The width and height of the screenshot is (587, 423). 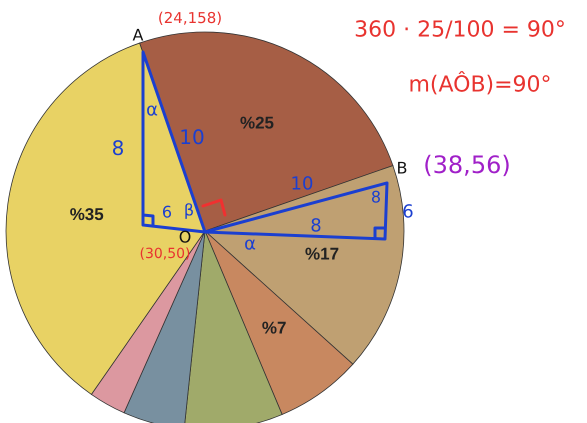 I want to click on data-label: %17, so click(x=322, y=254).